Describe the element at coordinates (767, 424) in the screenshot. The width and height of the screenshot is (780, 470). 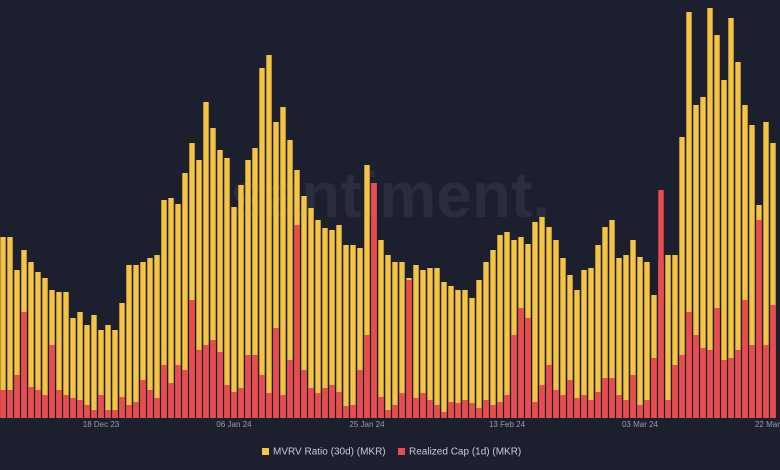
I see `x-tick-label: 22 Mar 24` at that location.